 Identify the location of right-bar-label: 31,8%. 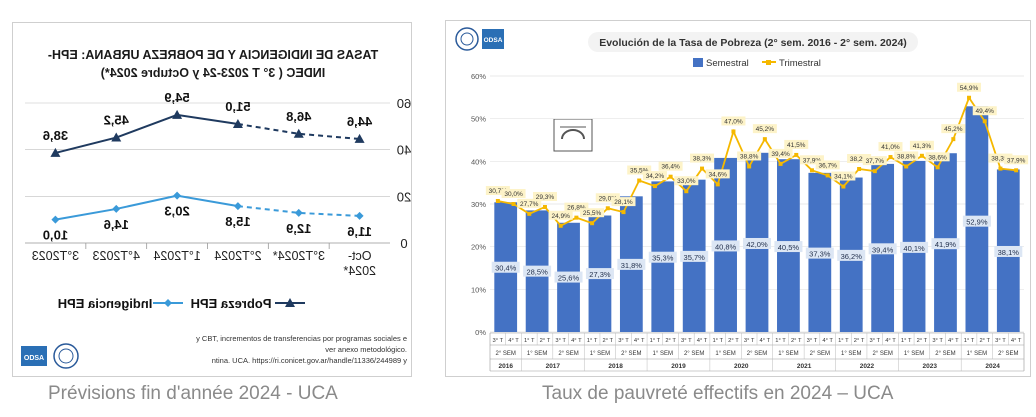
(632, 265).